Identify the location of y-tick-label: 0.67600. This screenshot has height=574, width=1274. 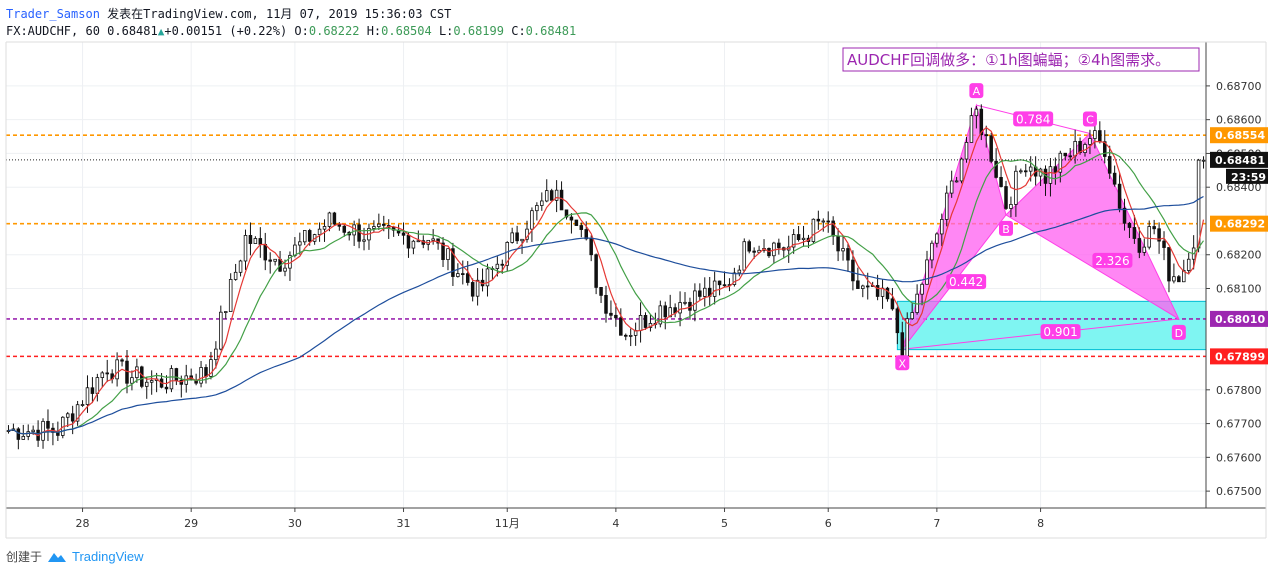
(1239, 457).